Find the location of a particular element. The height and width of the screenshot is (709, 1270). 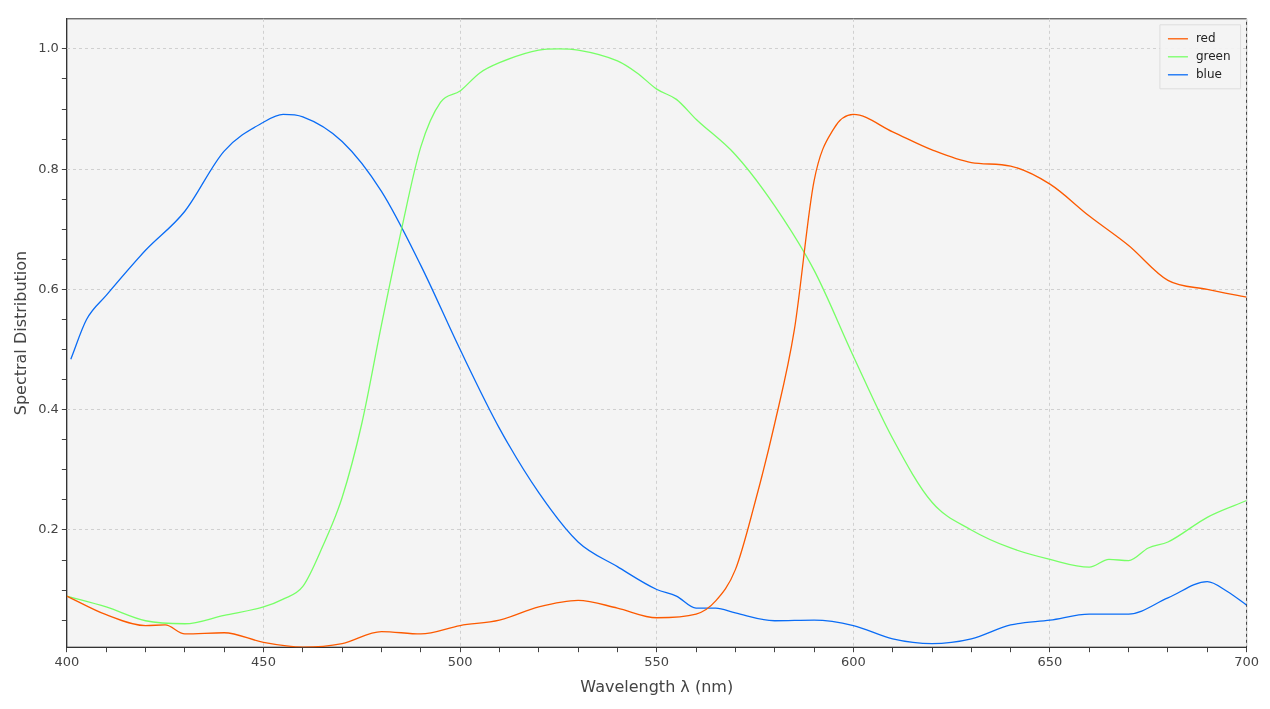

legend-label: red is located at coordinates (1205, 37).